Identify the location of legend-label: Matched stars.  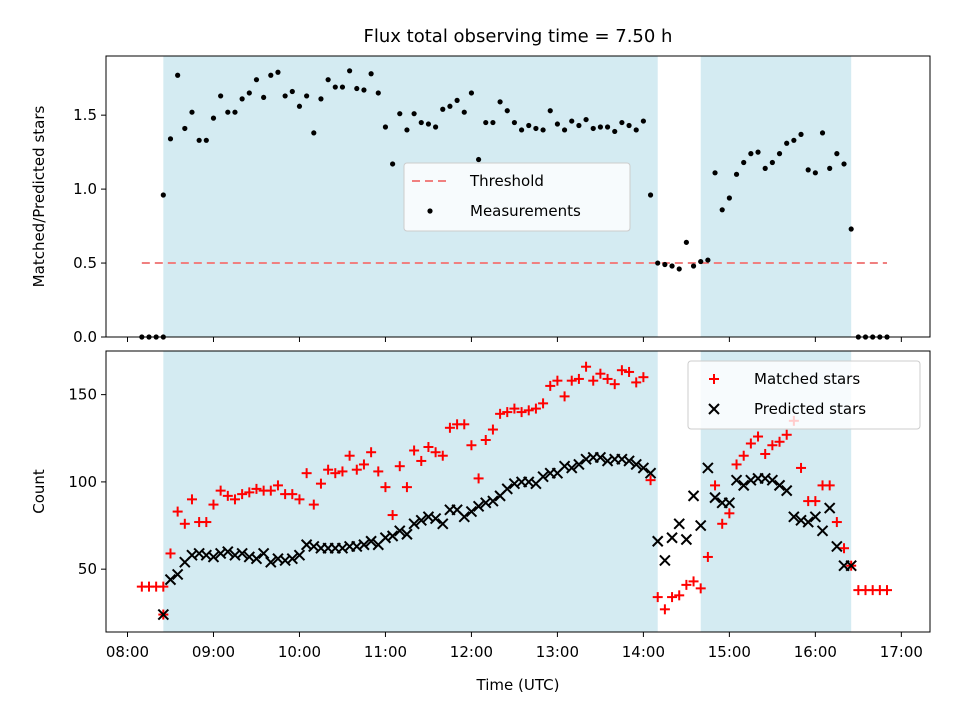
(807, 379).